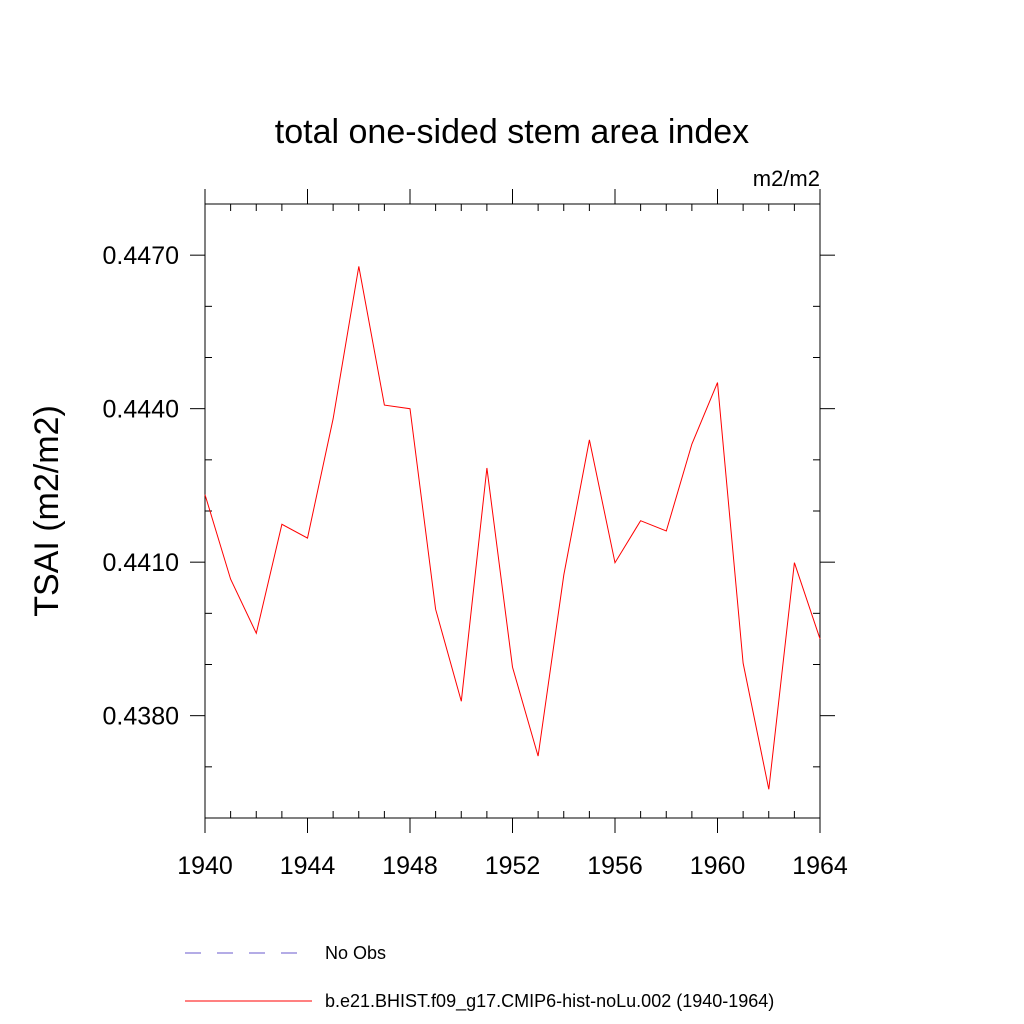  What do you see at coordinates (205, 866) in the screenshot?
I see `x-tick-label: 1940` at bounding box center [205, 866].